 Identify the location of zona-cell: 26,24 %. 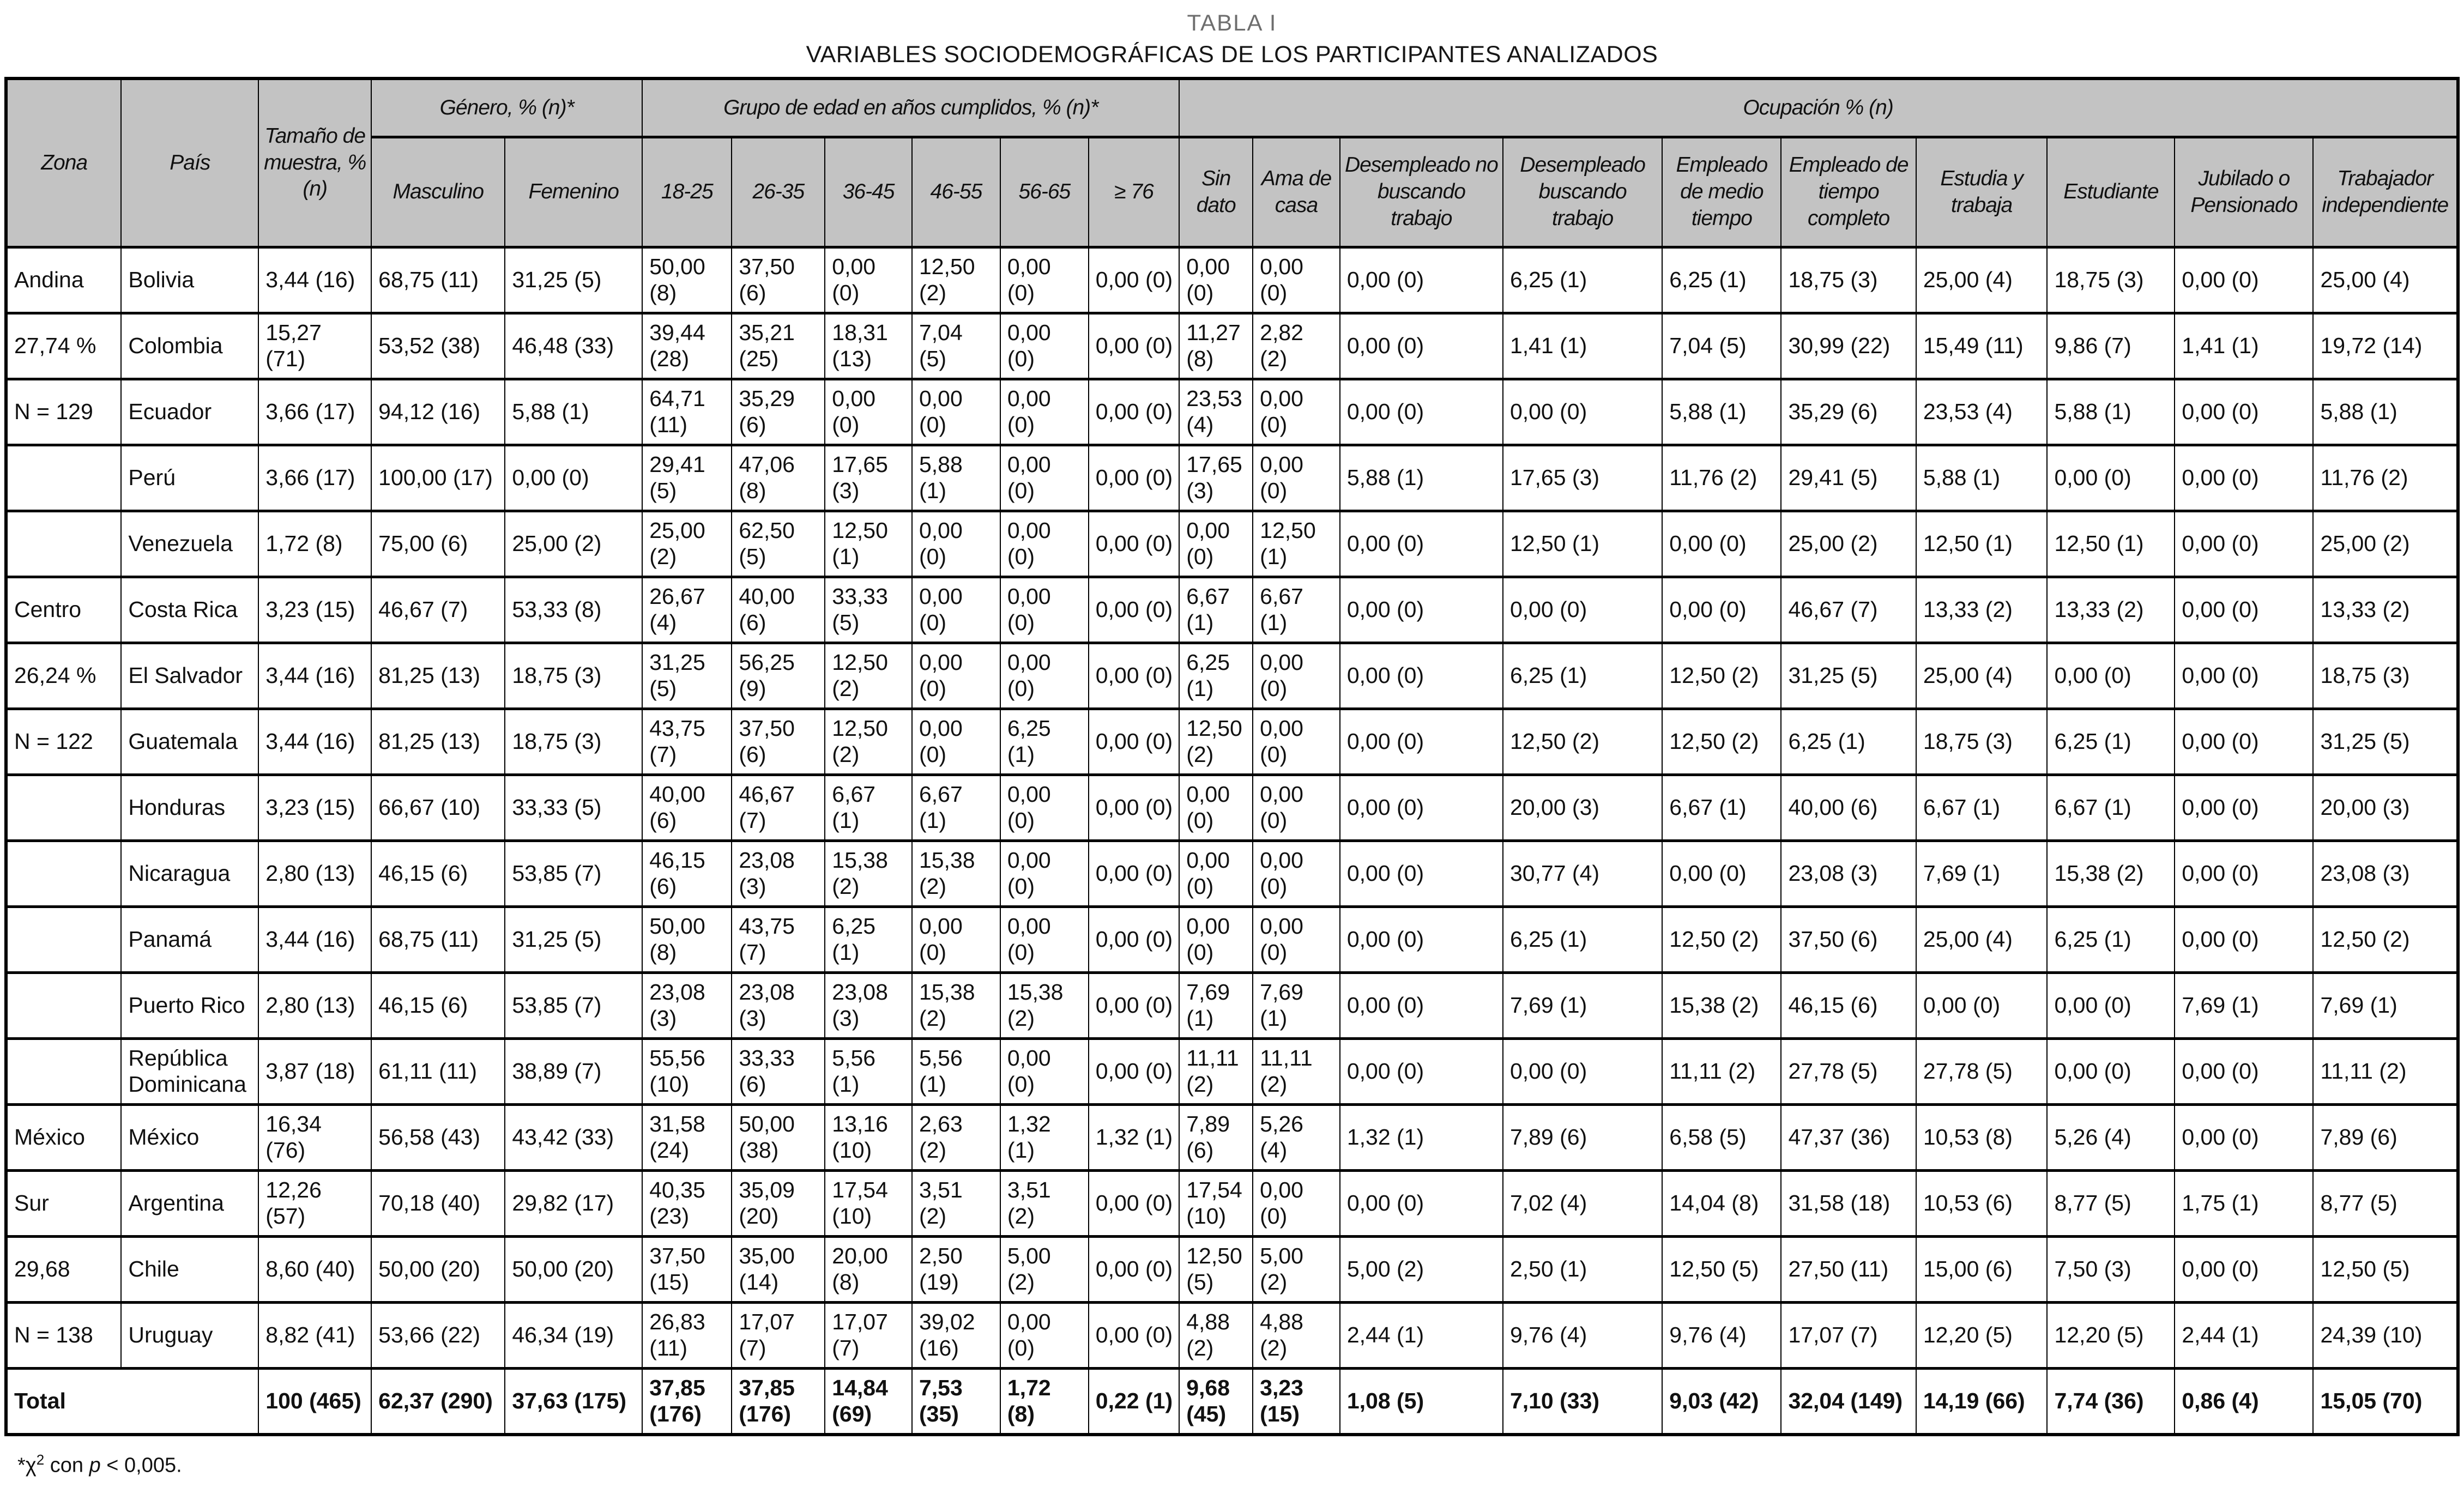
(64, 676).